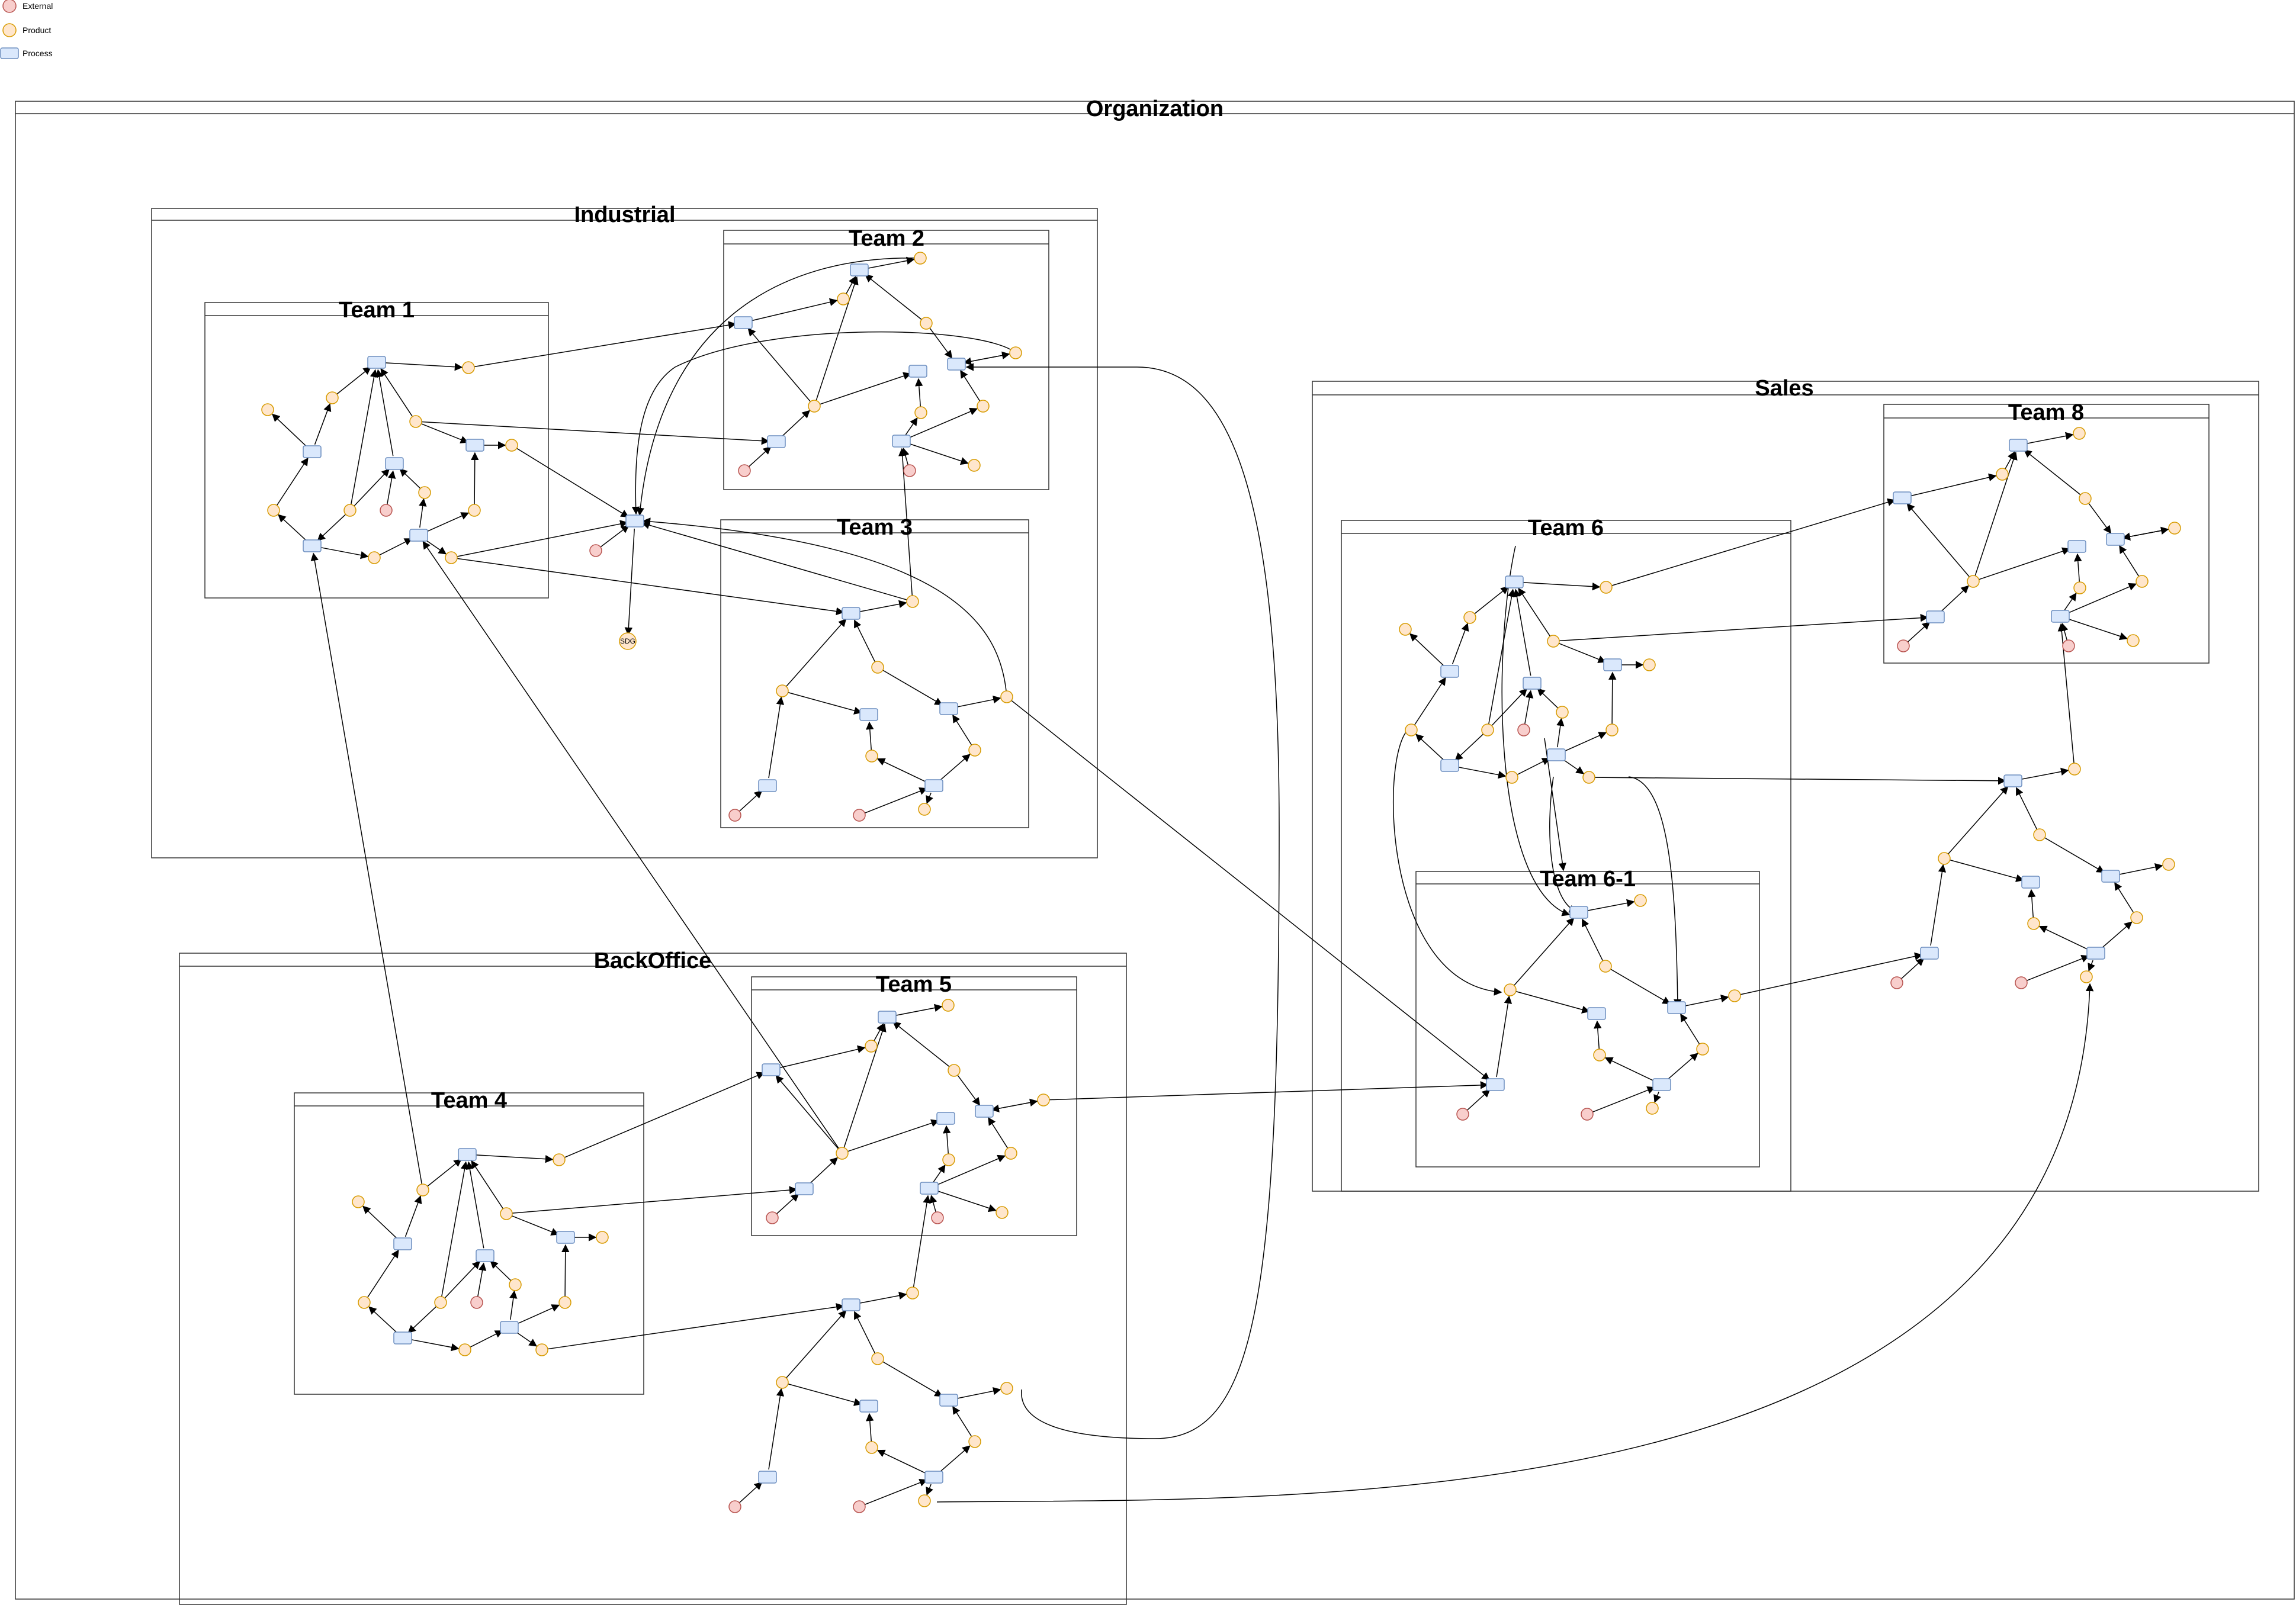 This screenshot has width=2296, height=1605. What do you see at coordinates (628, 641) in the screenshot?
I see `sdg-node: SDG` at bounding box center [628, 641].